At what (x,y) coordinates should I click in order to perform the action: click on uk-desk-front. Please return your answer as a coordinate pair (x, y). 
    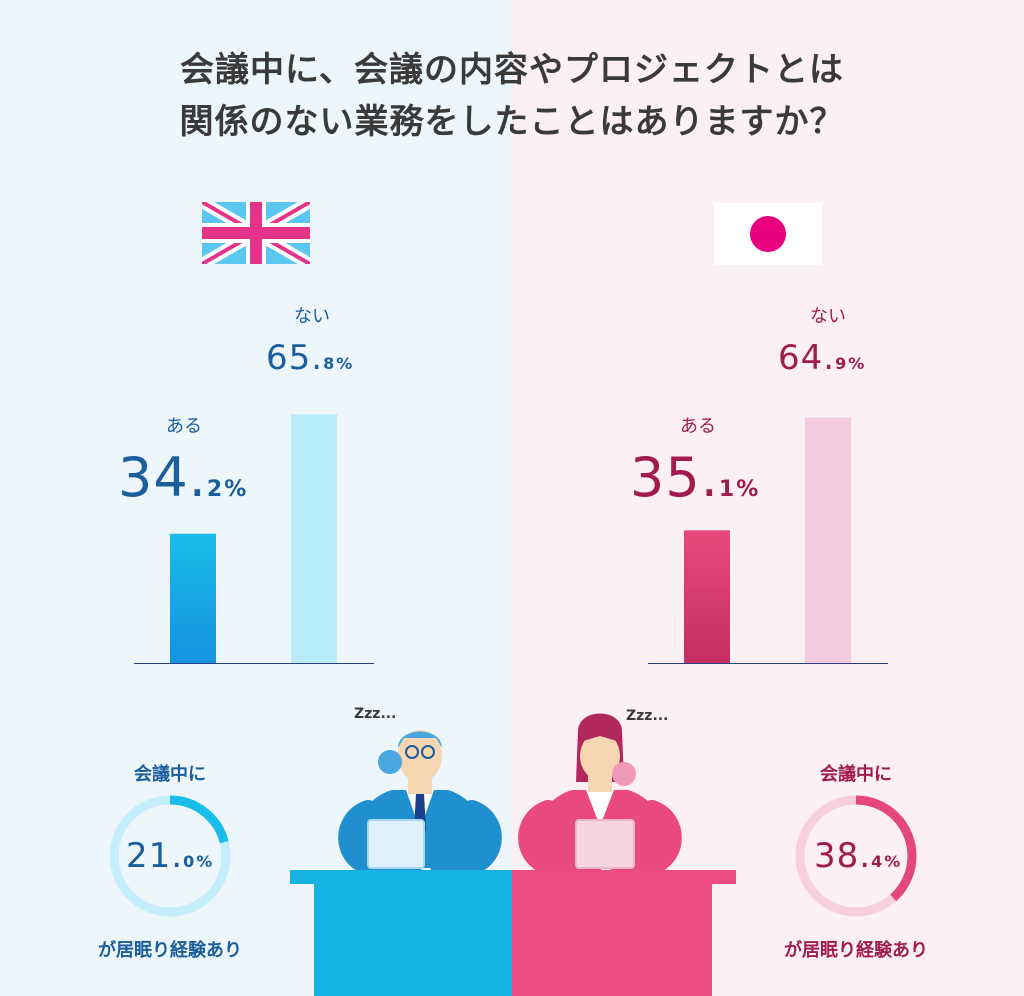
    Looking at the image, I should click on (413, 940).